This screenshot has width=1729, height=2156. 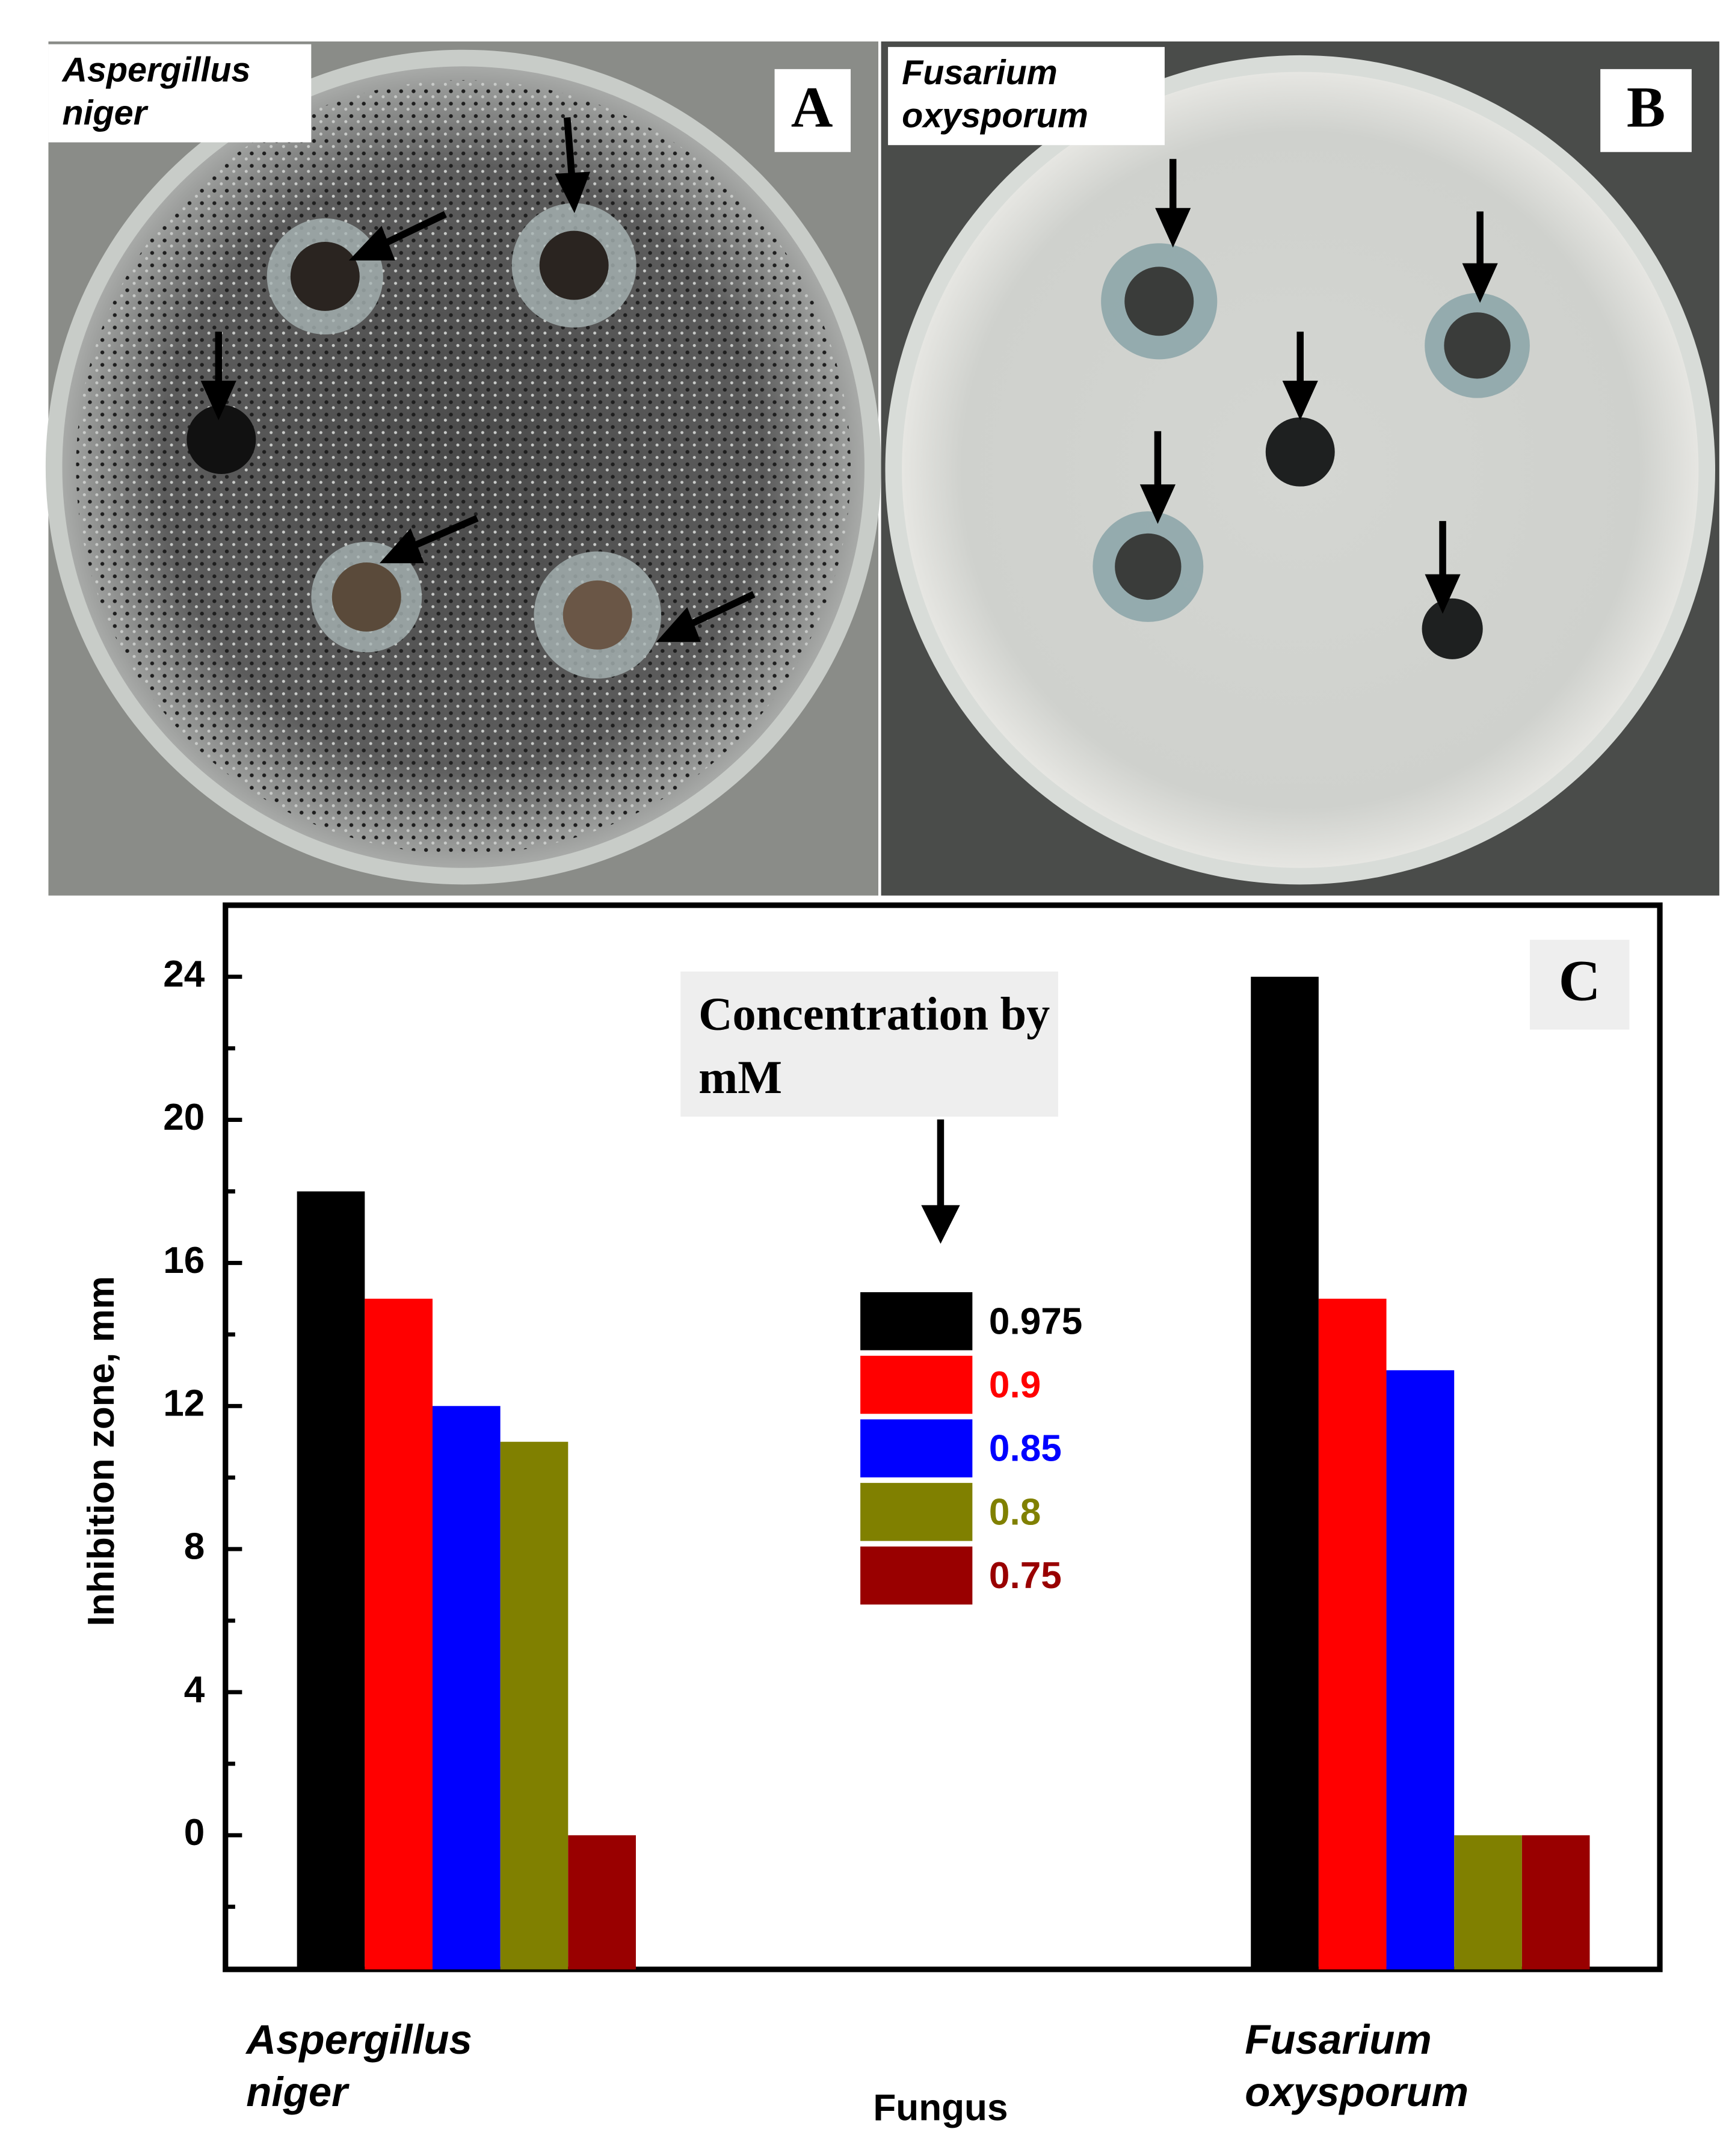 I want to click on y-axis-label: Inhibition zone, mm, so click(x=101, y=1451).